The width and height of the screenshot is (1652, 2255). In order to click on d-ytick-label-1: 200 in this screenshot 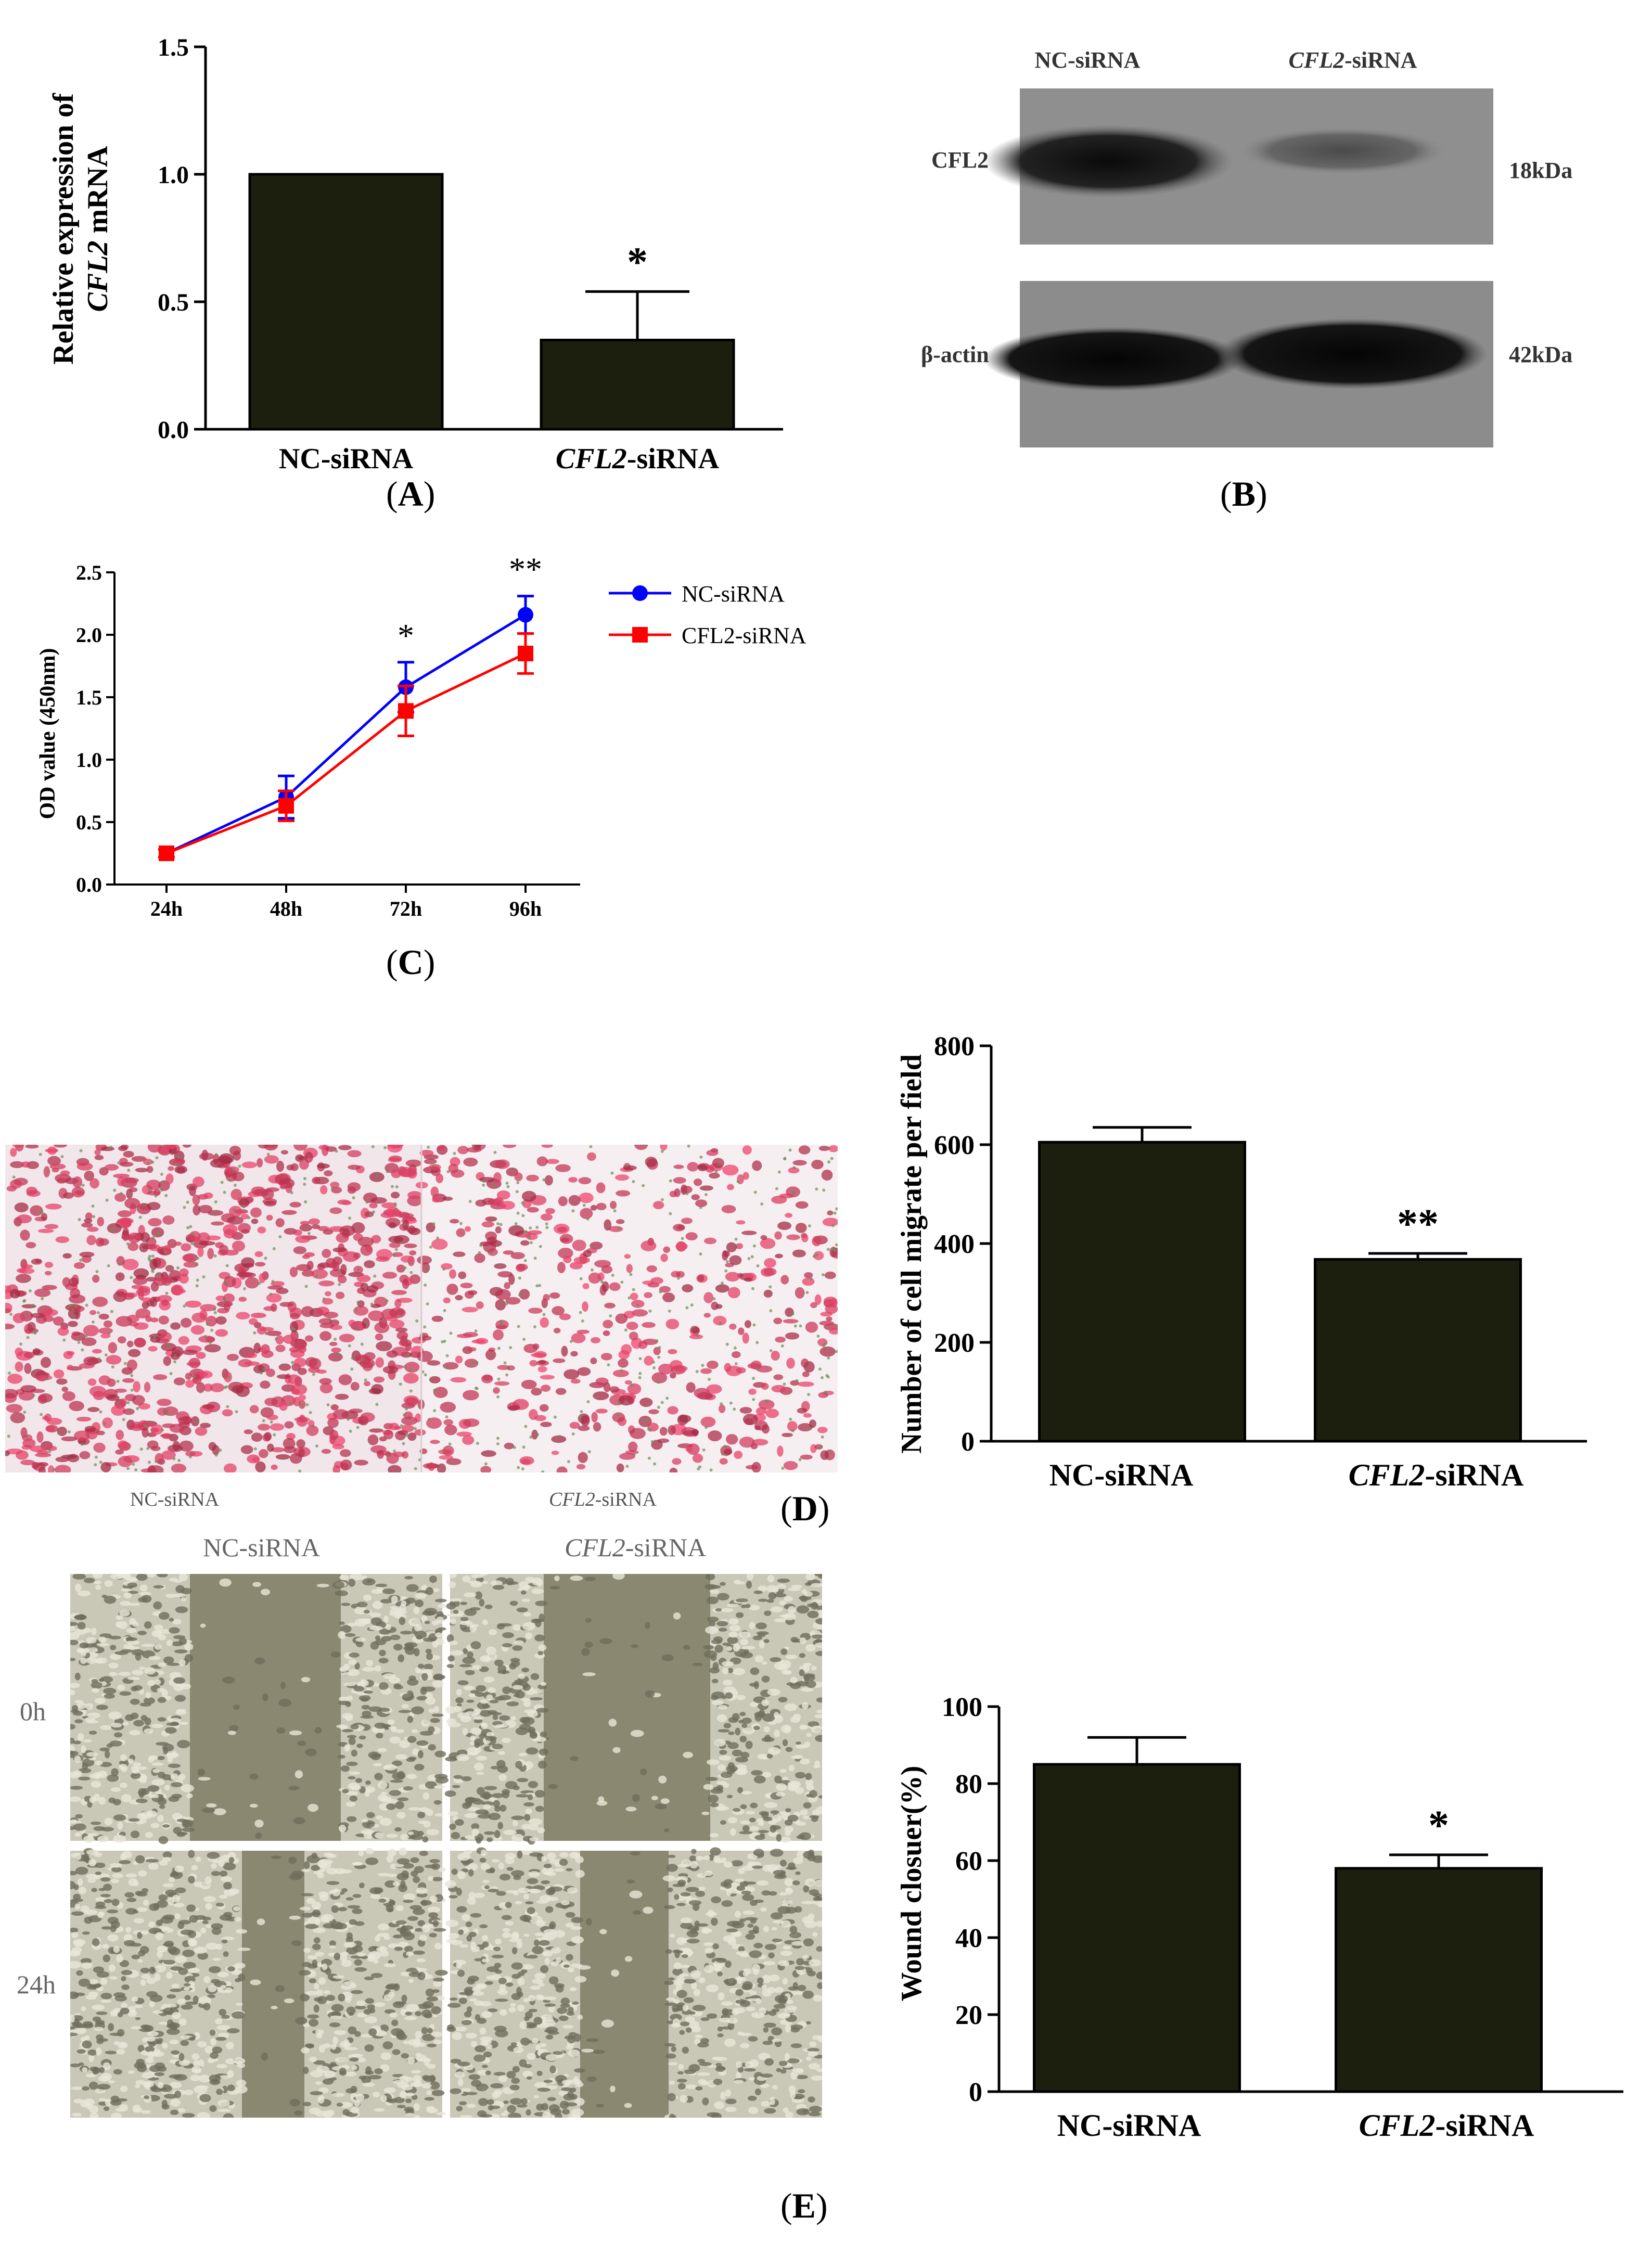, I will do `click(954, 1343)`.